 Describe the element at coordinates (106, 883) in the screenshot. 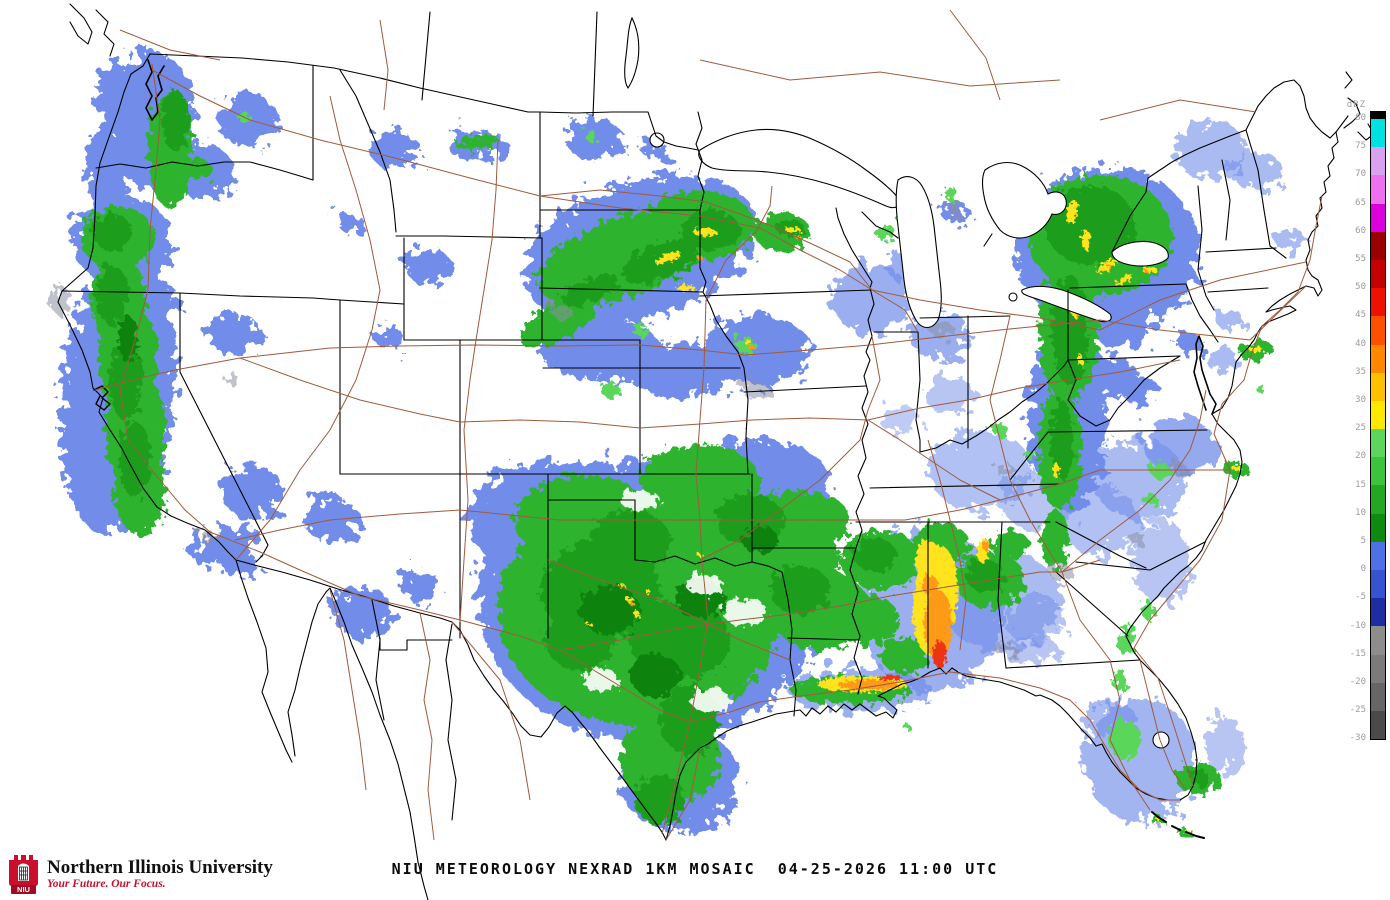

I see `niu-tagline: Your Future. Our Focus.` at that location.